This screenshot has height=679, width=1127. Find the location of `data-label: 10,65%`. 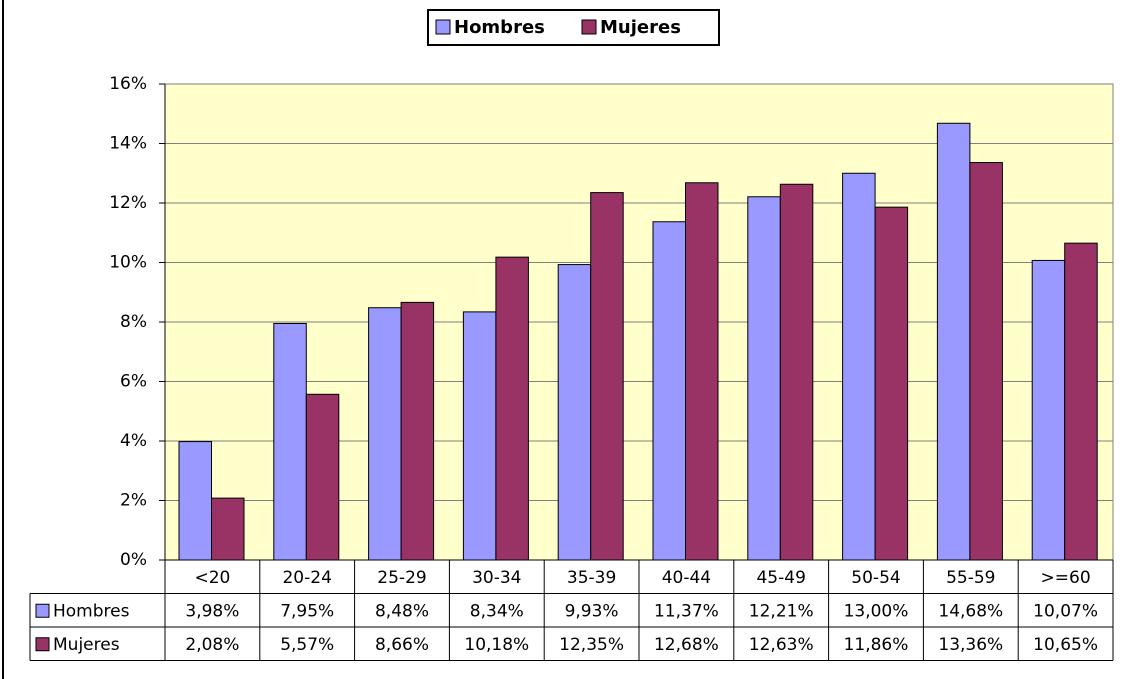

data-label: 10,65% is located at coordinates (1065, 645).